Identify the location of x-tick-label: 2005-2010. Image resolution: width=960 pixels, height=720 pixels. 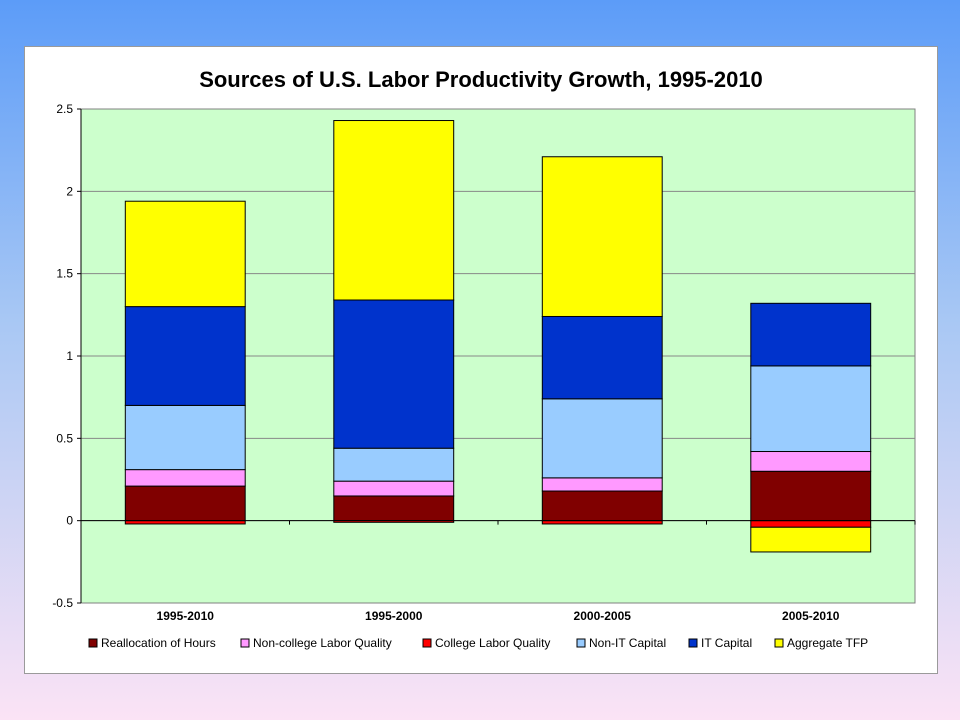
(811, 616).